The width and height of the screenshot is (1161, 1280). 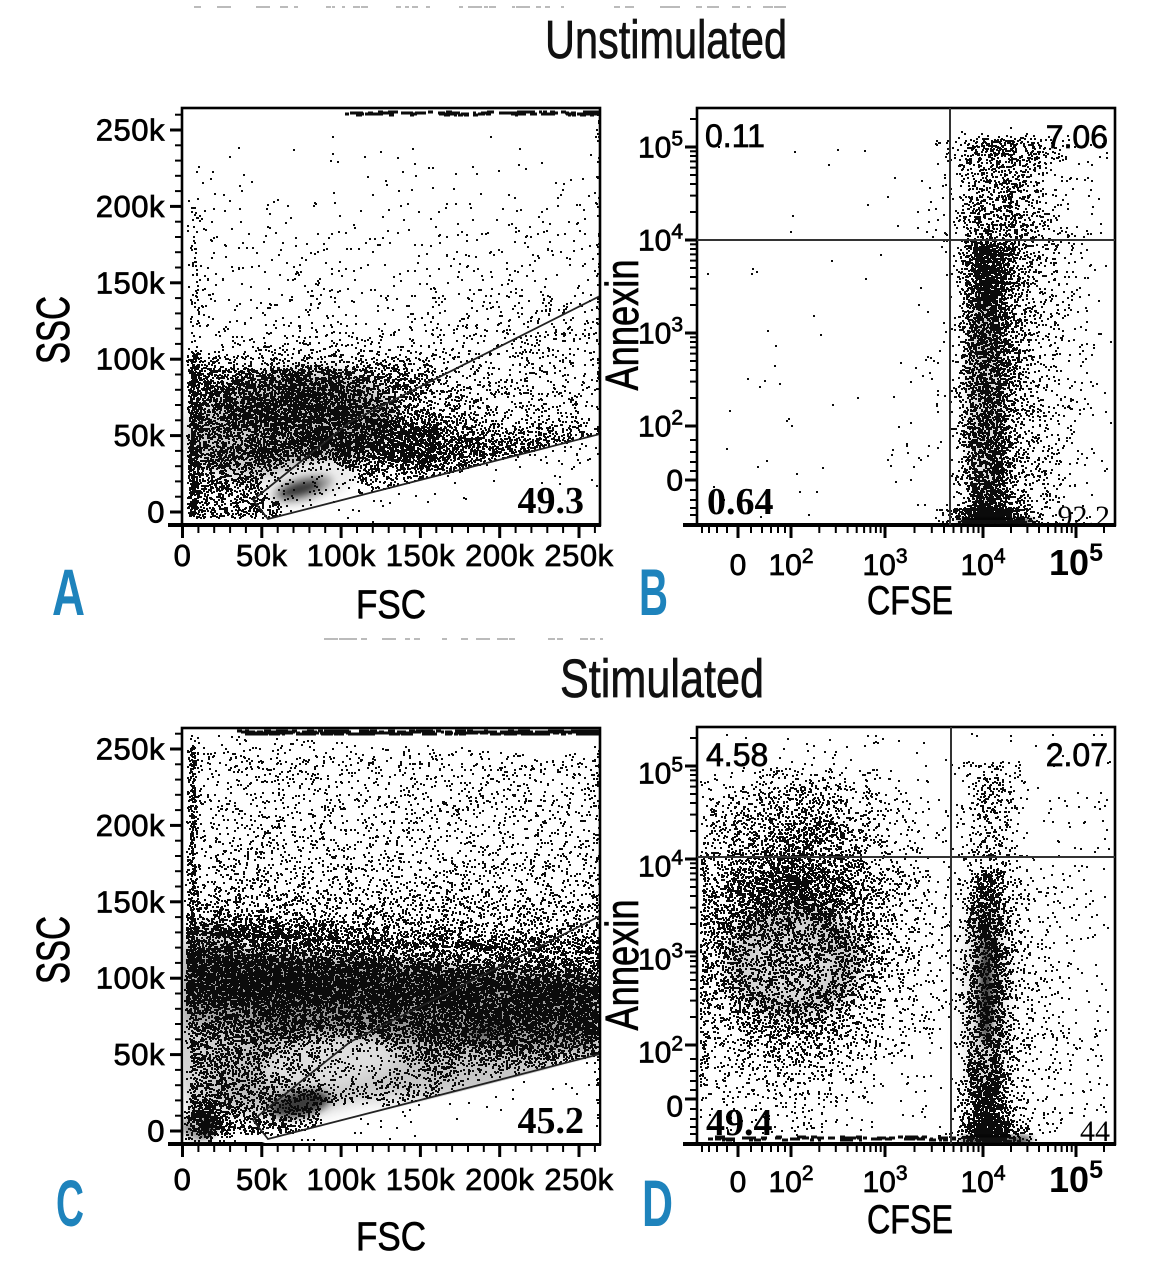 What do you see at coordinates (740, 502) in the screenshot?
I see `svg-text: 0.64` at bounding box center [740, 502].